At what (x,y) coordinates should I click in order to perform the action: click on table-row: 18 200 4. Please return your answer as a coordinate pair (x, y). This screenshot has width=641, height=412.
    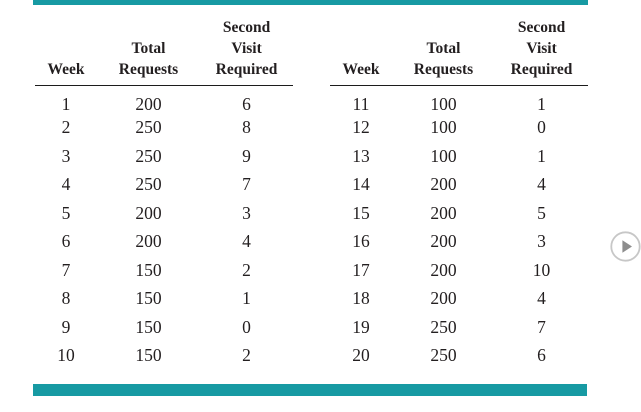
    Looking at the image, I should click on (459, 299).